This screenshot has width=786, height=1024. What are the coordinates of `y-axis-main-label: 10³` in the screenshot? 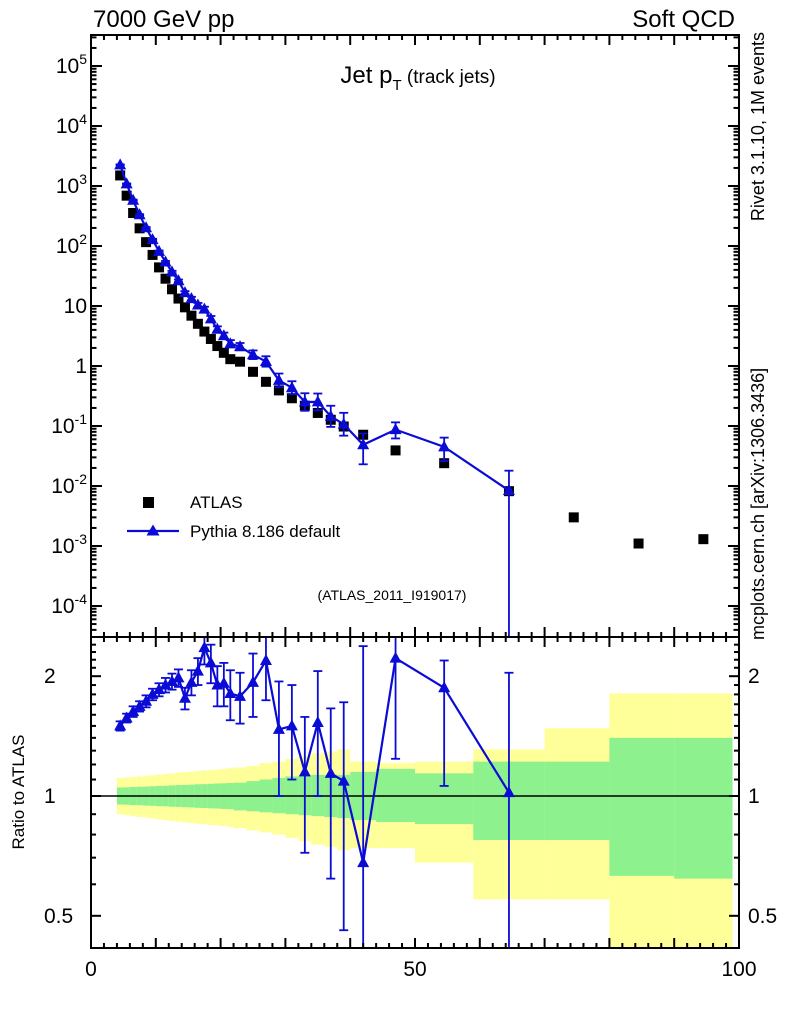 It's located at (71, 184).